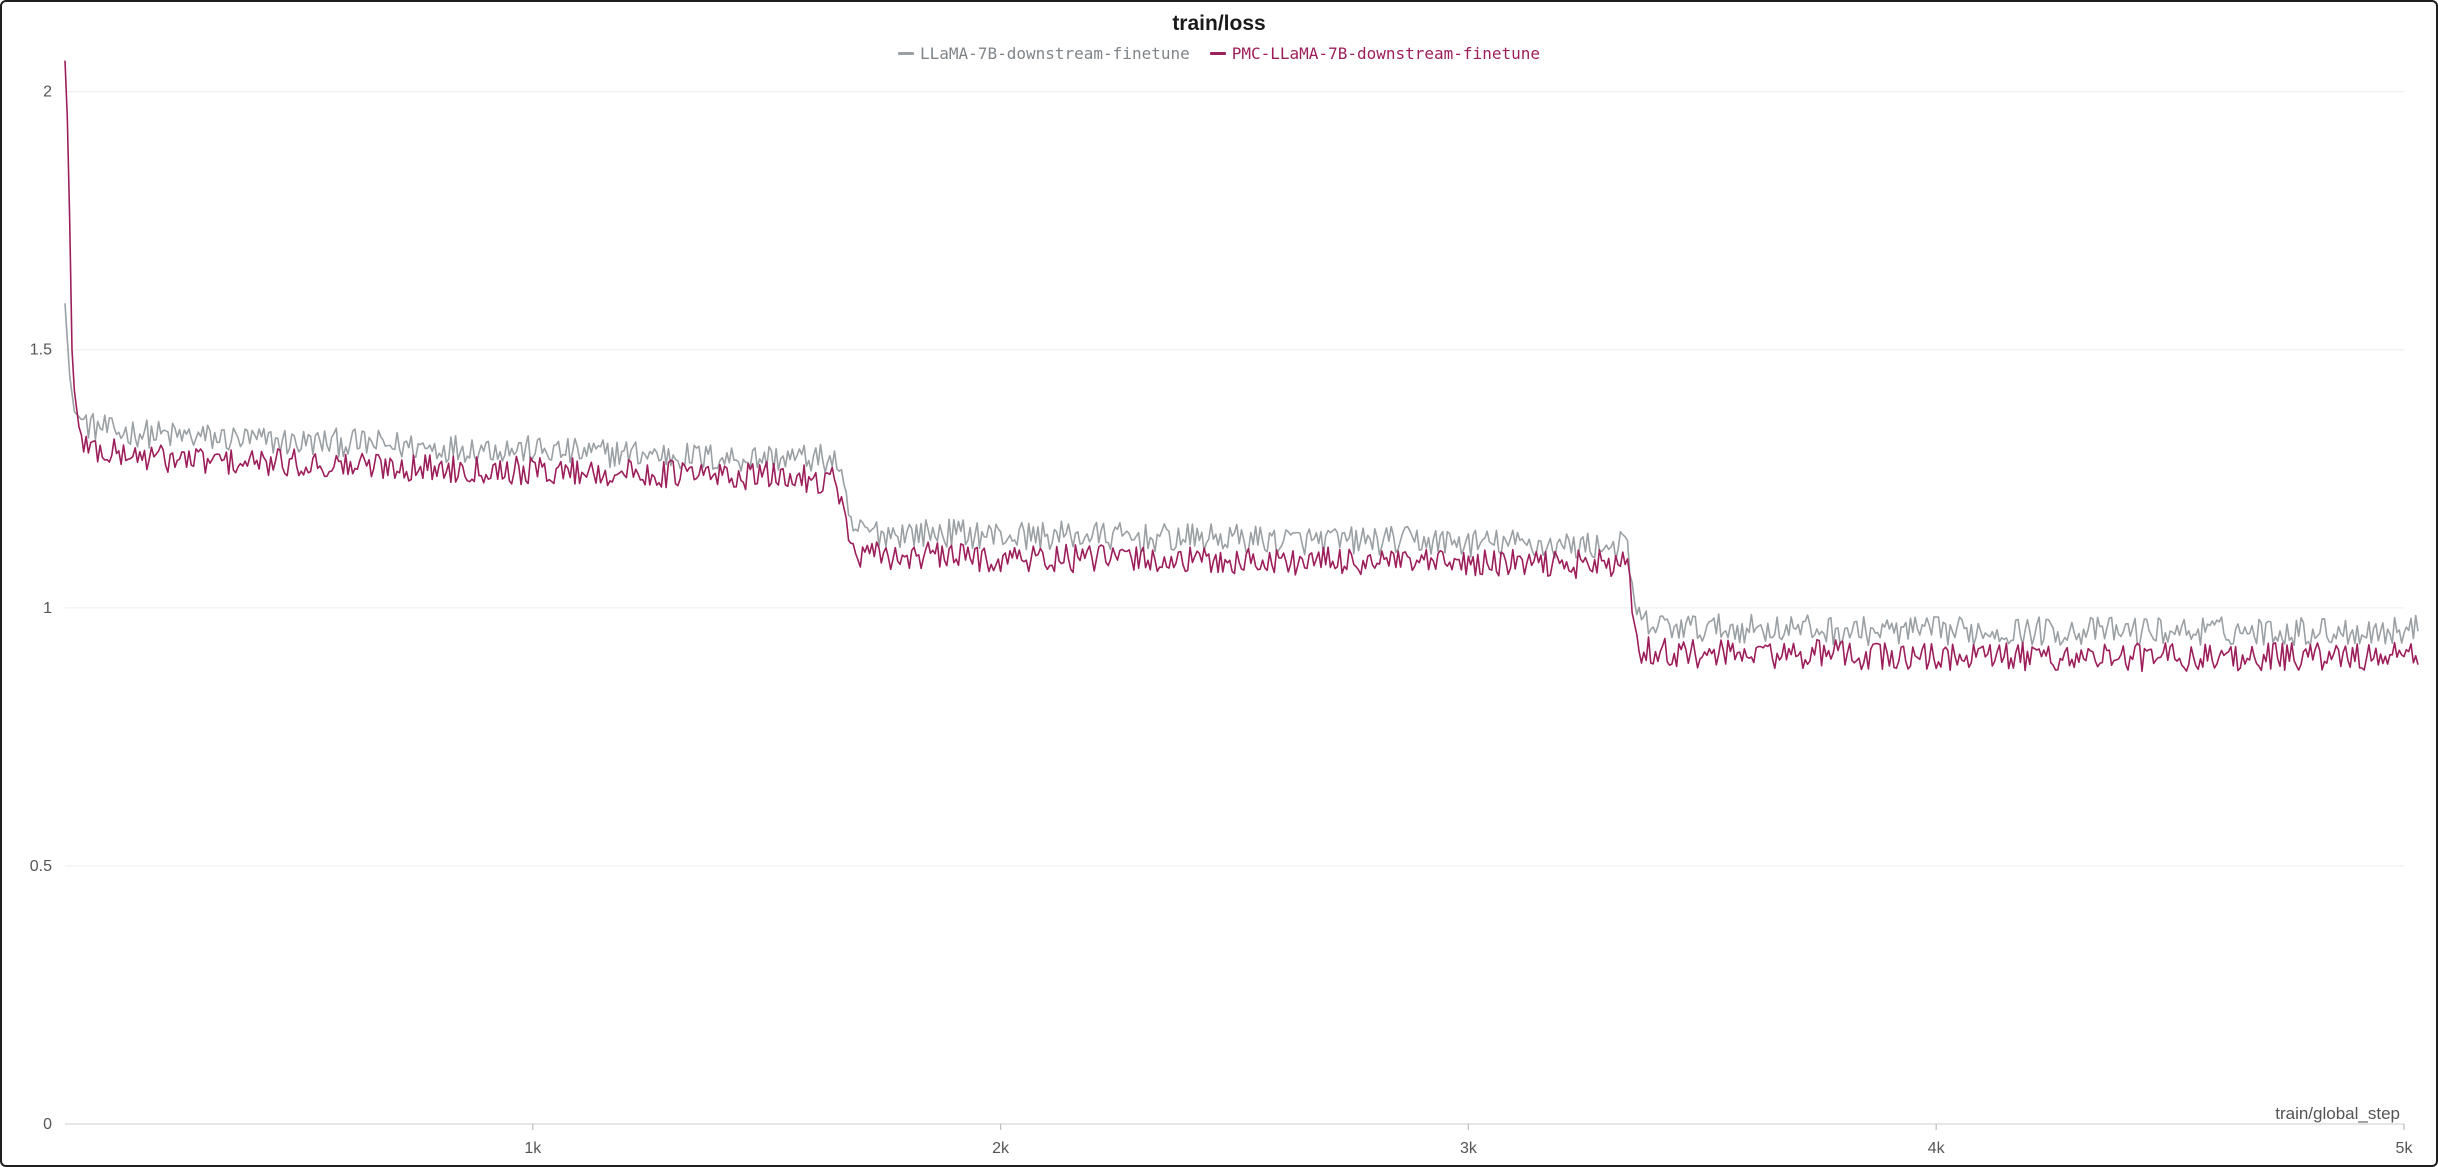  Describe the element at coordinates (41, 350) in the screenshot. I see `y-tick-label: 1.5` at that location.